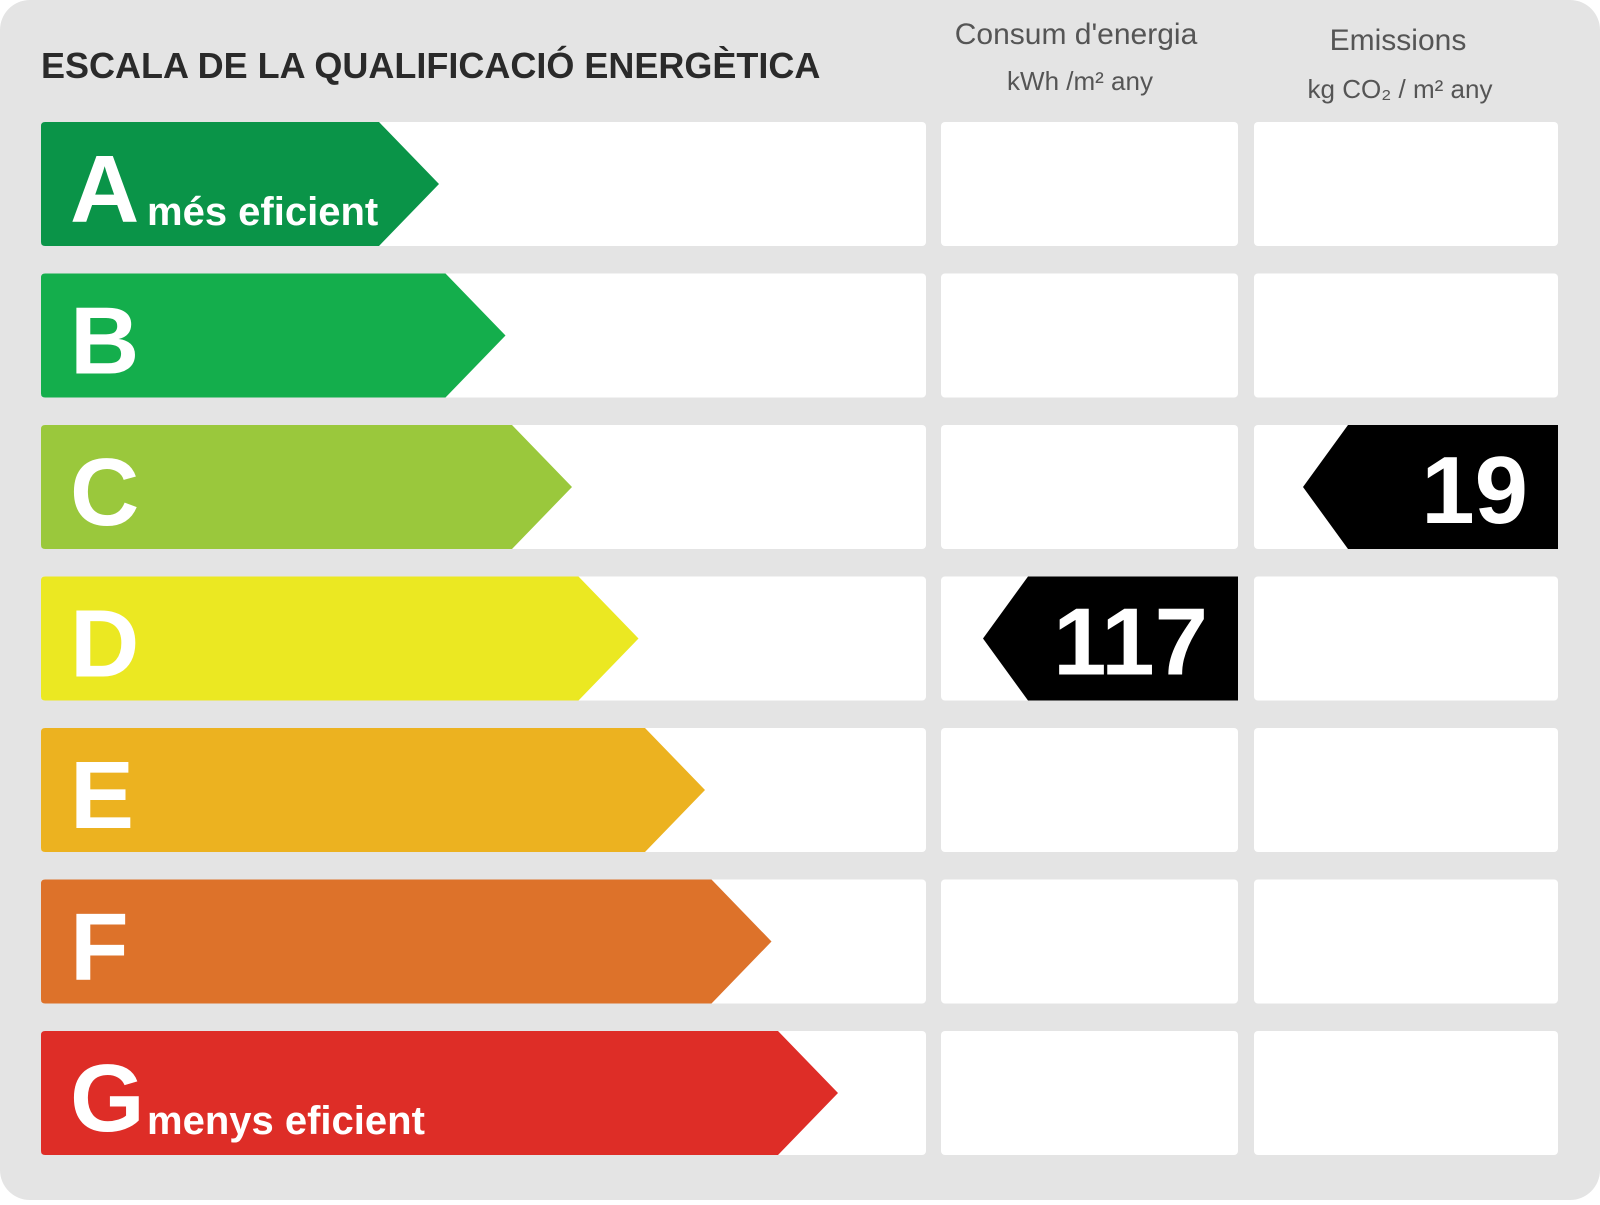 Image resolution: width=1600 pixels, height=1205 pixels. What do you see at coordinates (1076, 34) in the screenshot?
I see `column-title: Consum d'energia` at bounding box center [1076, 34].